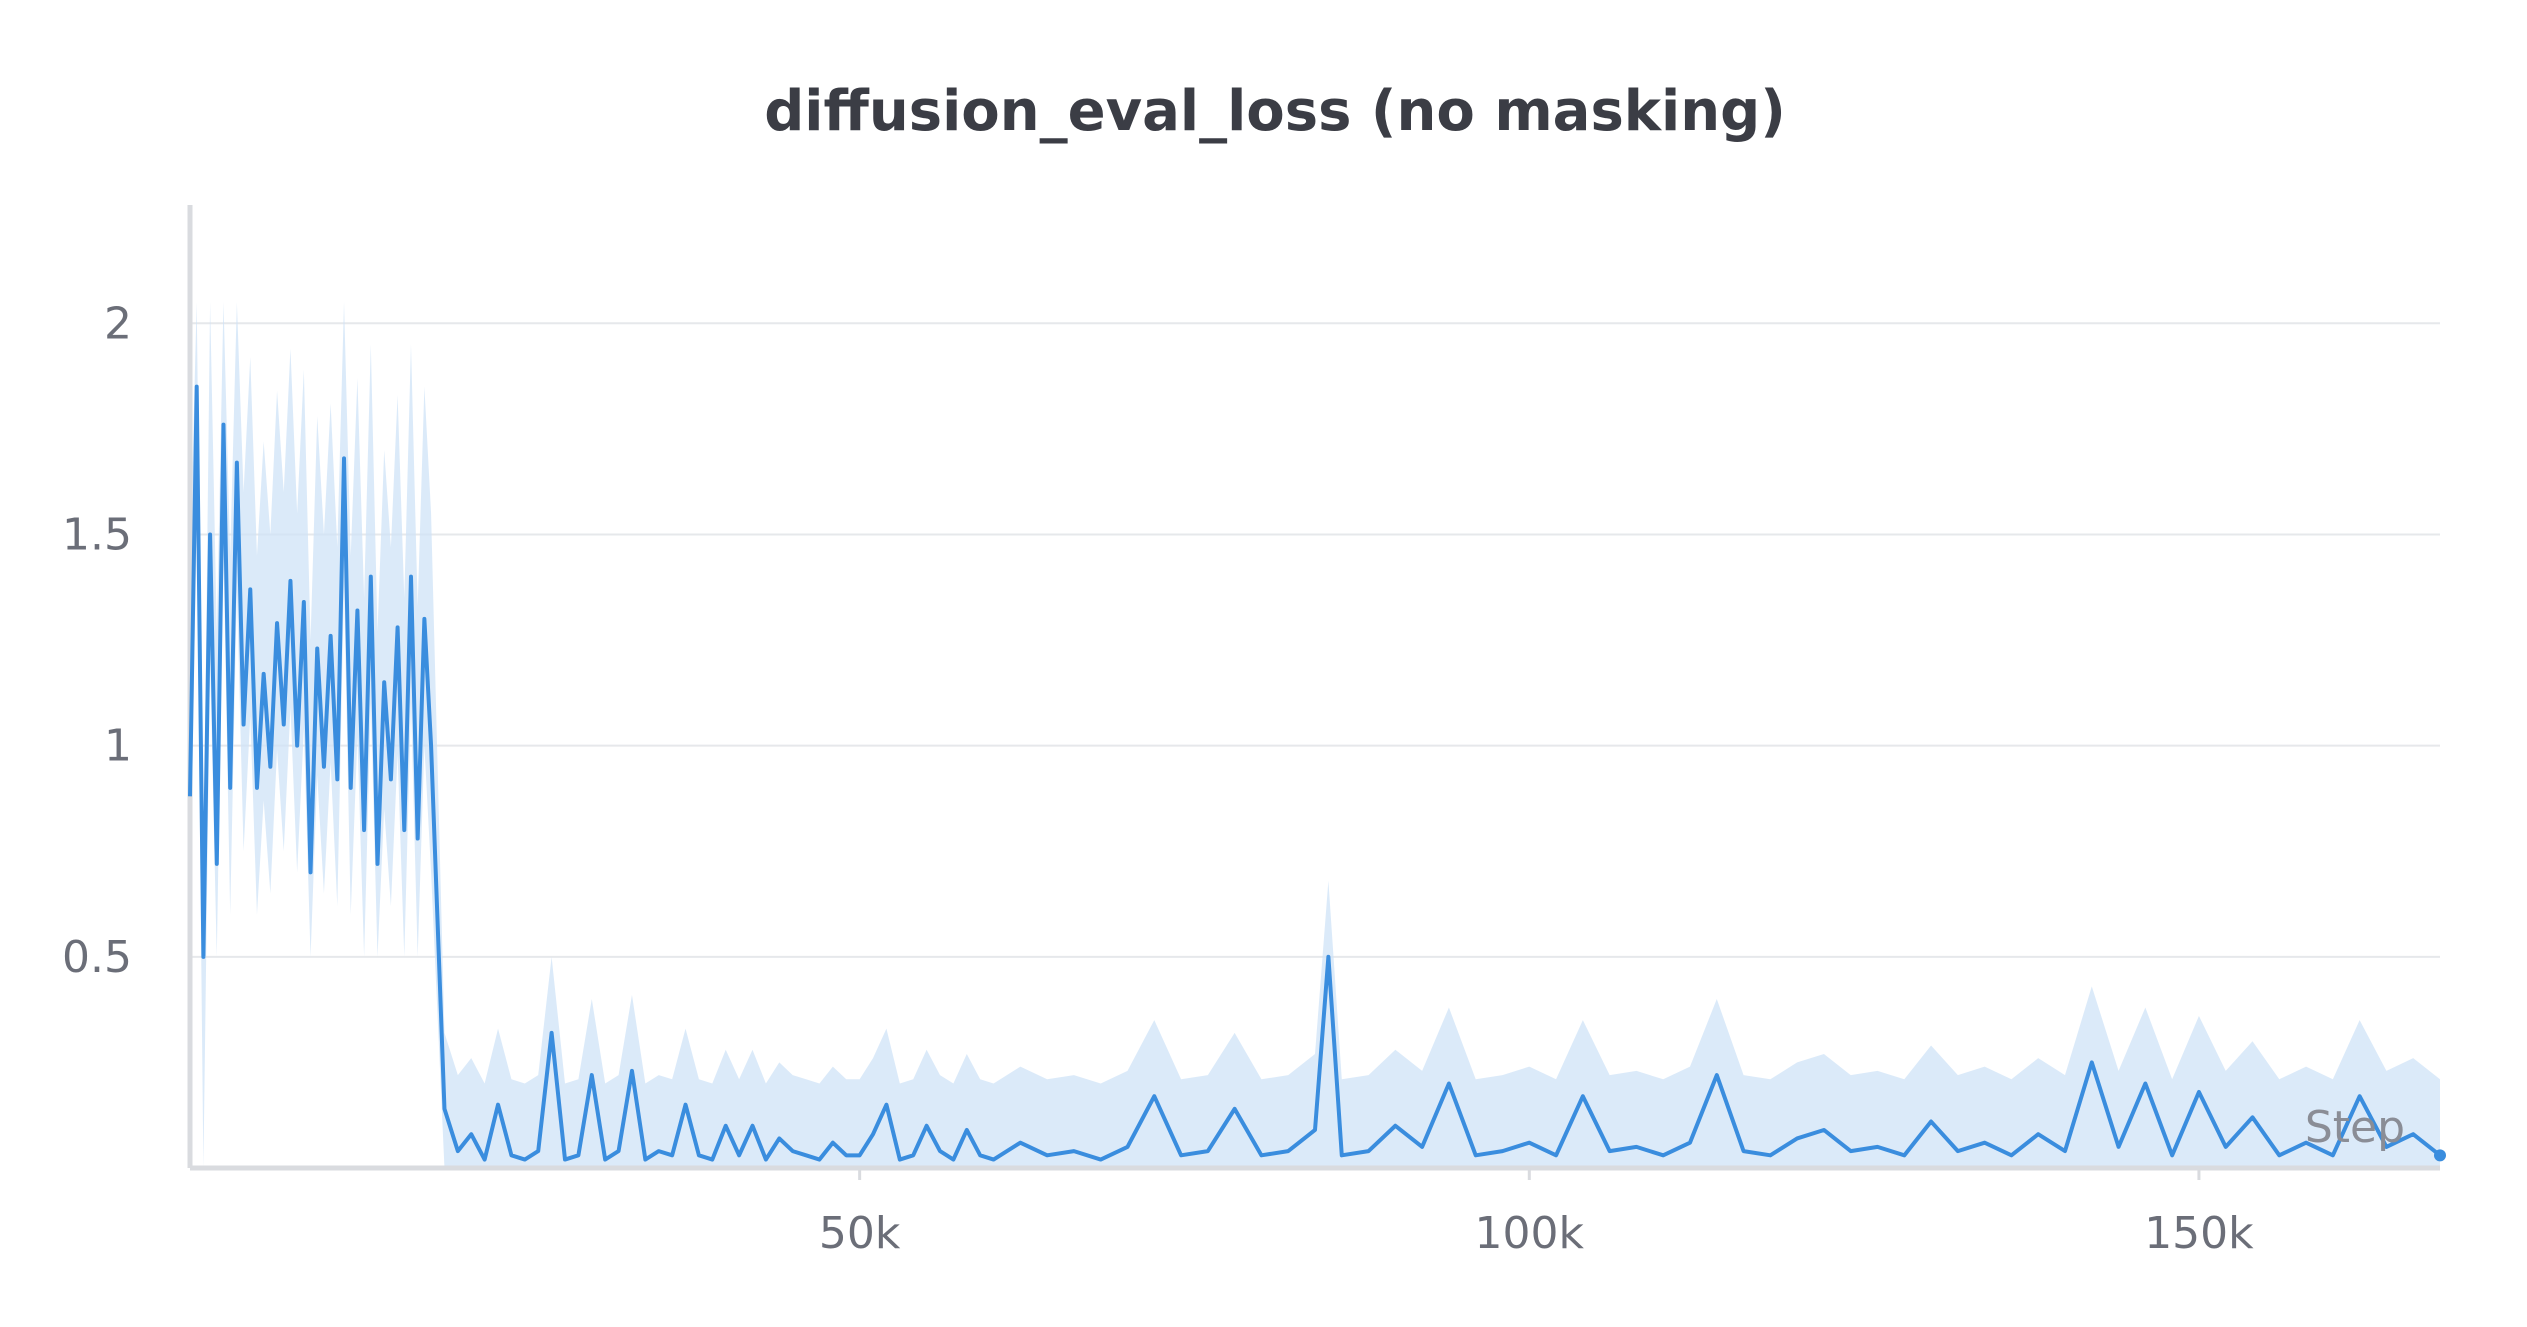  Describe the element at coordinates (860, 1233) in the screenshot. I see `x-tick-label-0: 50k` at that location.